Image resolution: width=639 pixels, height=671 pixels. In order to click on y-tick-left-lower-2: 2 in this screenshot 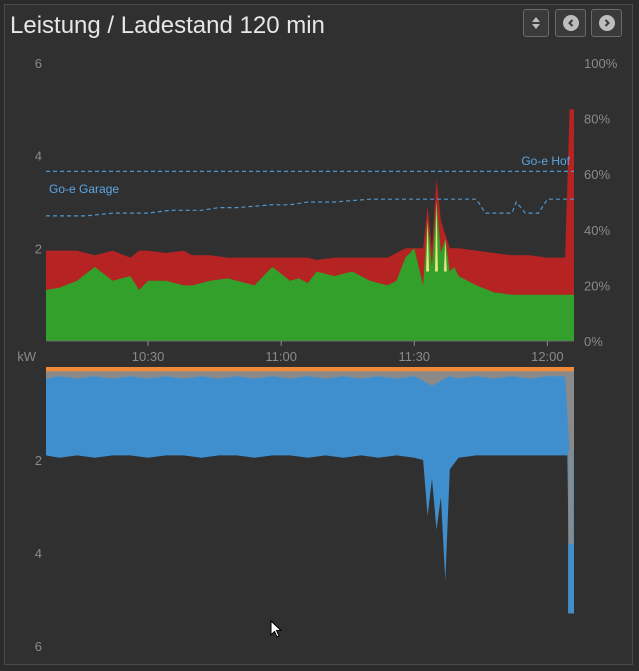, I will do `click(38, 460)`.